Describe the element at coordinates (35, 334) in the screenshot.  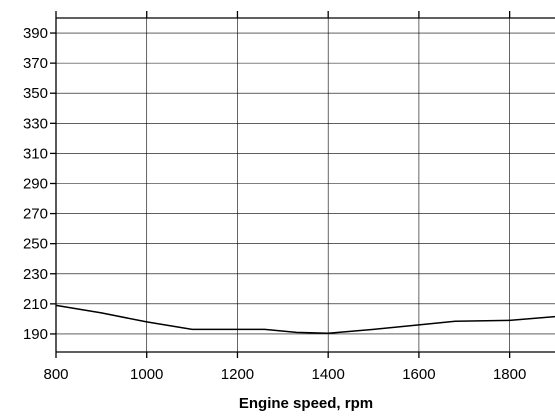
I see `y-tick-label-190: 190` at that location.